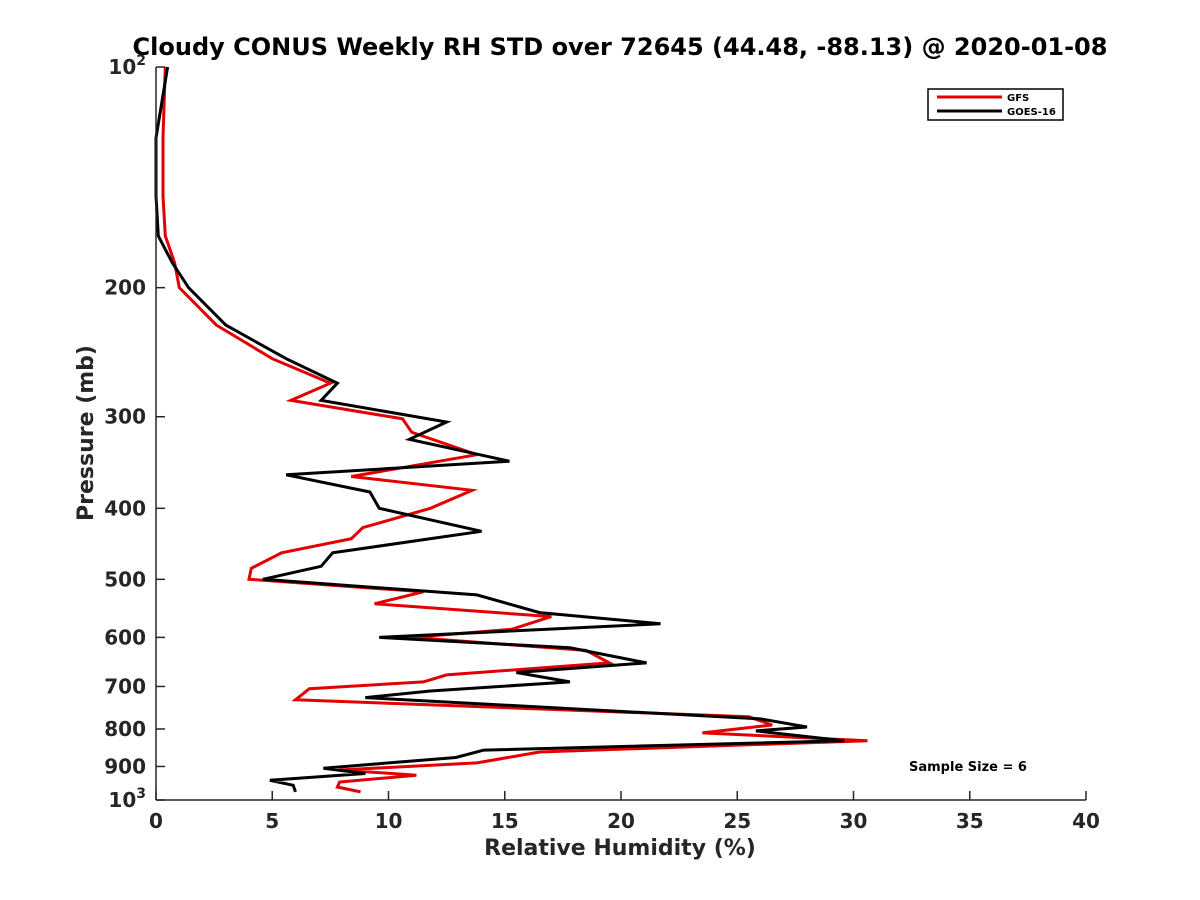 This screenshot has height=900, width=1200. I want to click on x-tick-label: 30, so click(854, 821).